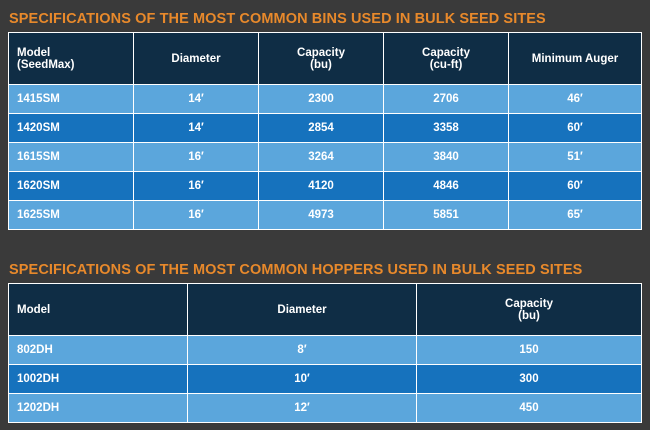  I want to click on cell-diameter: 10′, so click(302, 379).